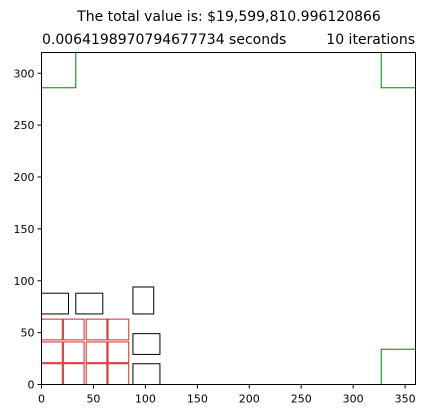  What do you see at coordinates (353, 399) in the screenshot?
I see `x-tick-label: 300` at bounding box center [353, 399].